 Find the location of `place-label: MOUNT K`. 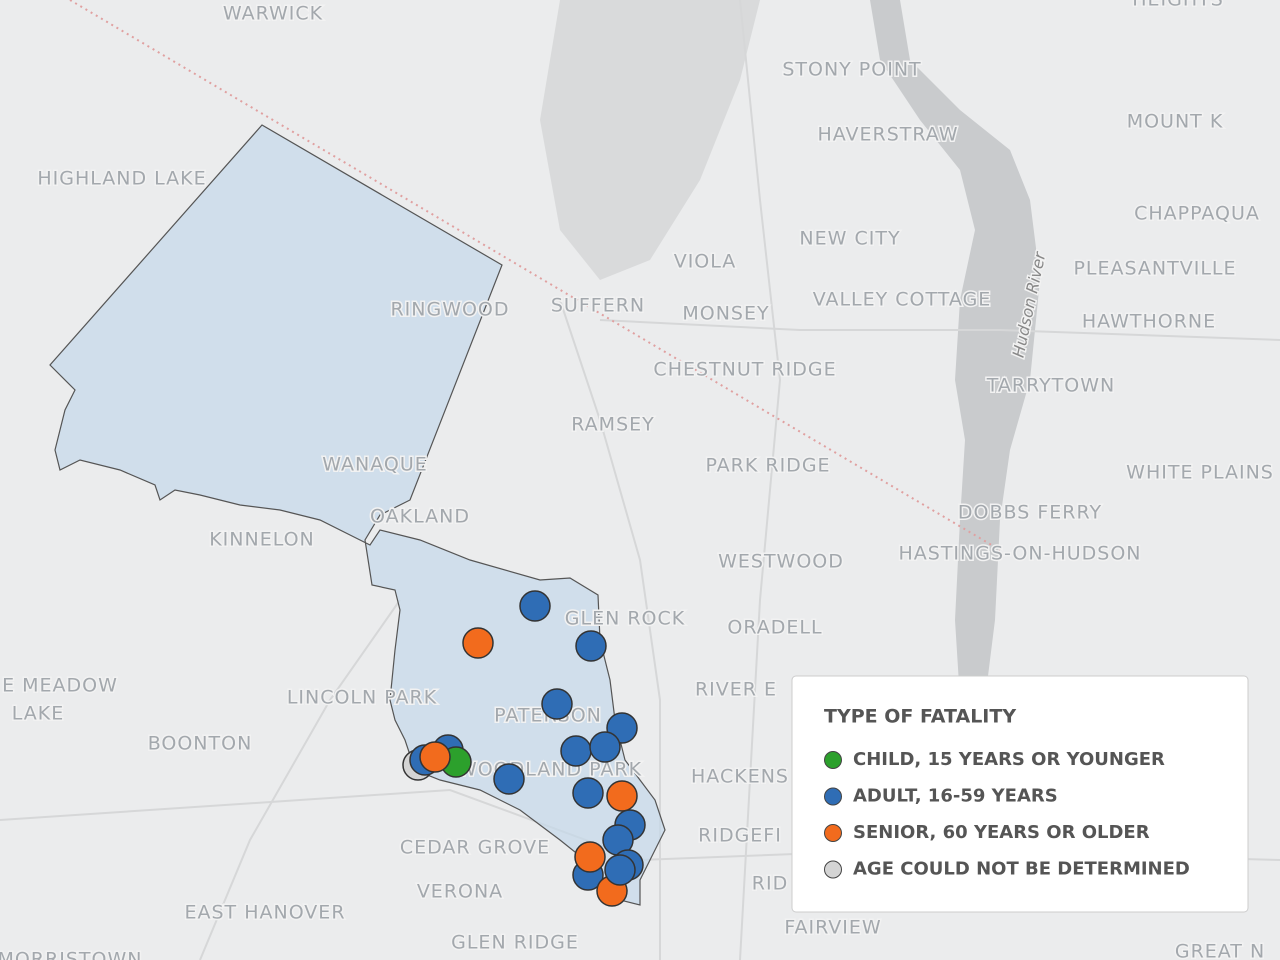

place-label: MOUNT K is located at coordinates (1175, 122).